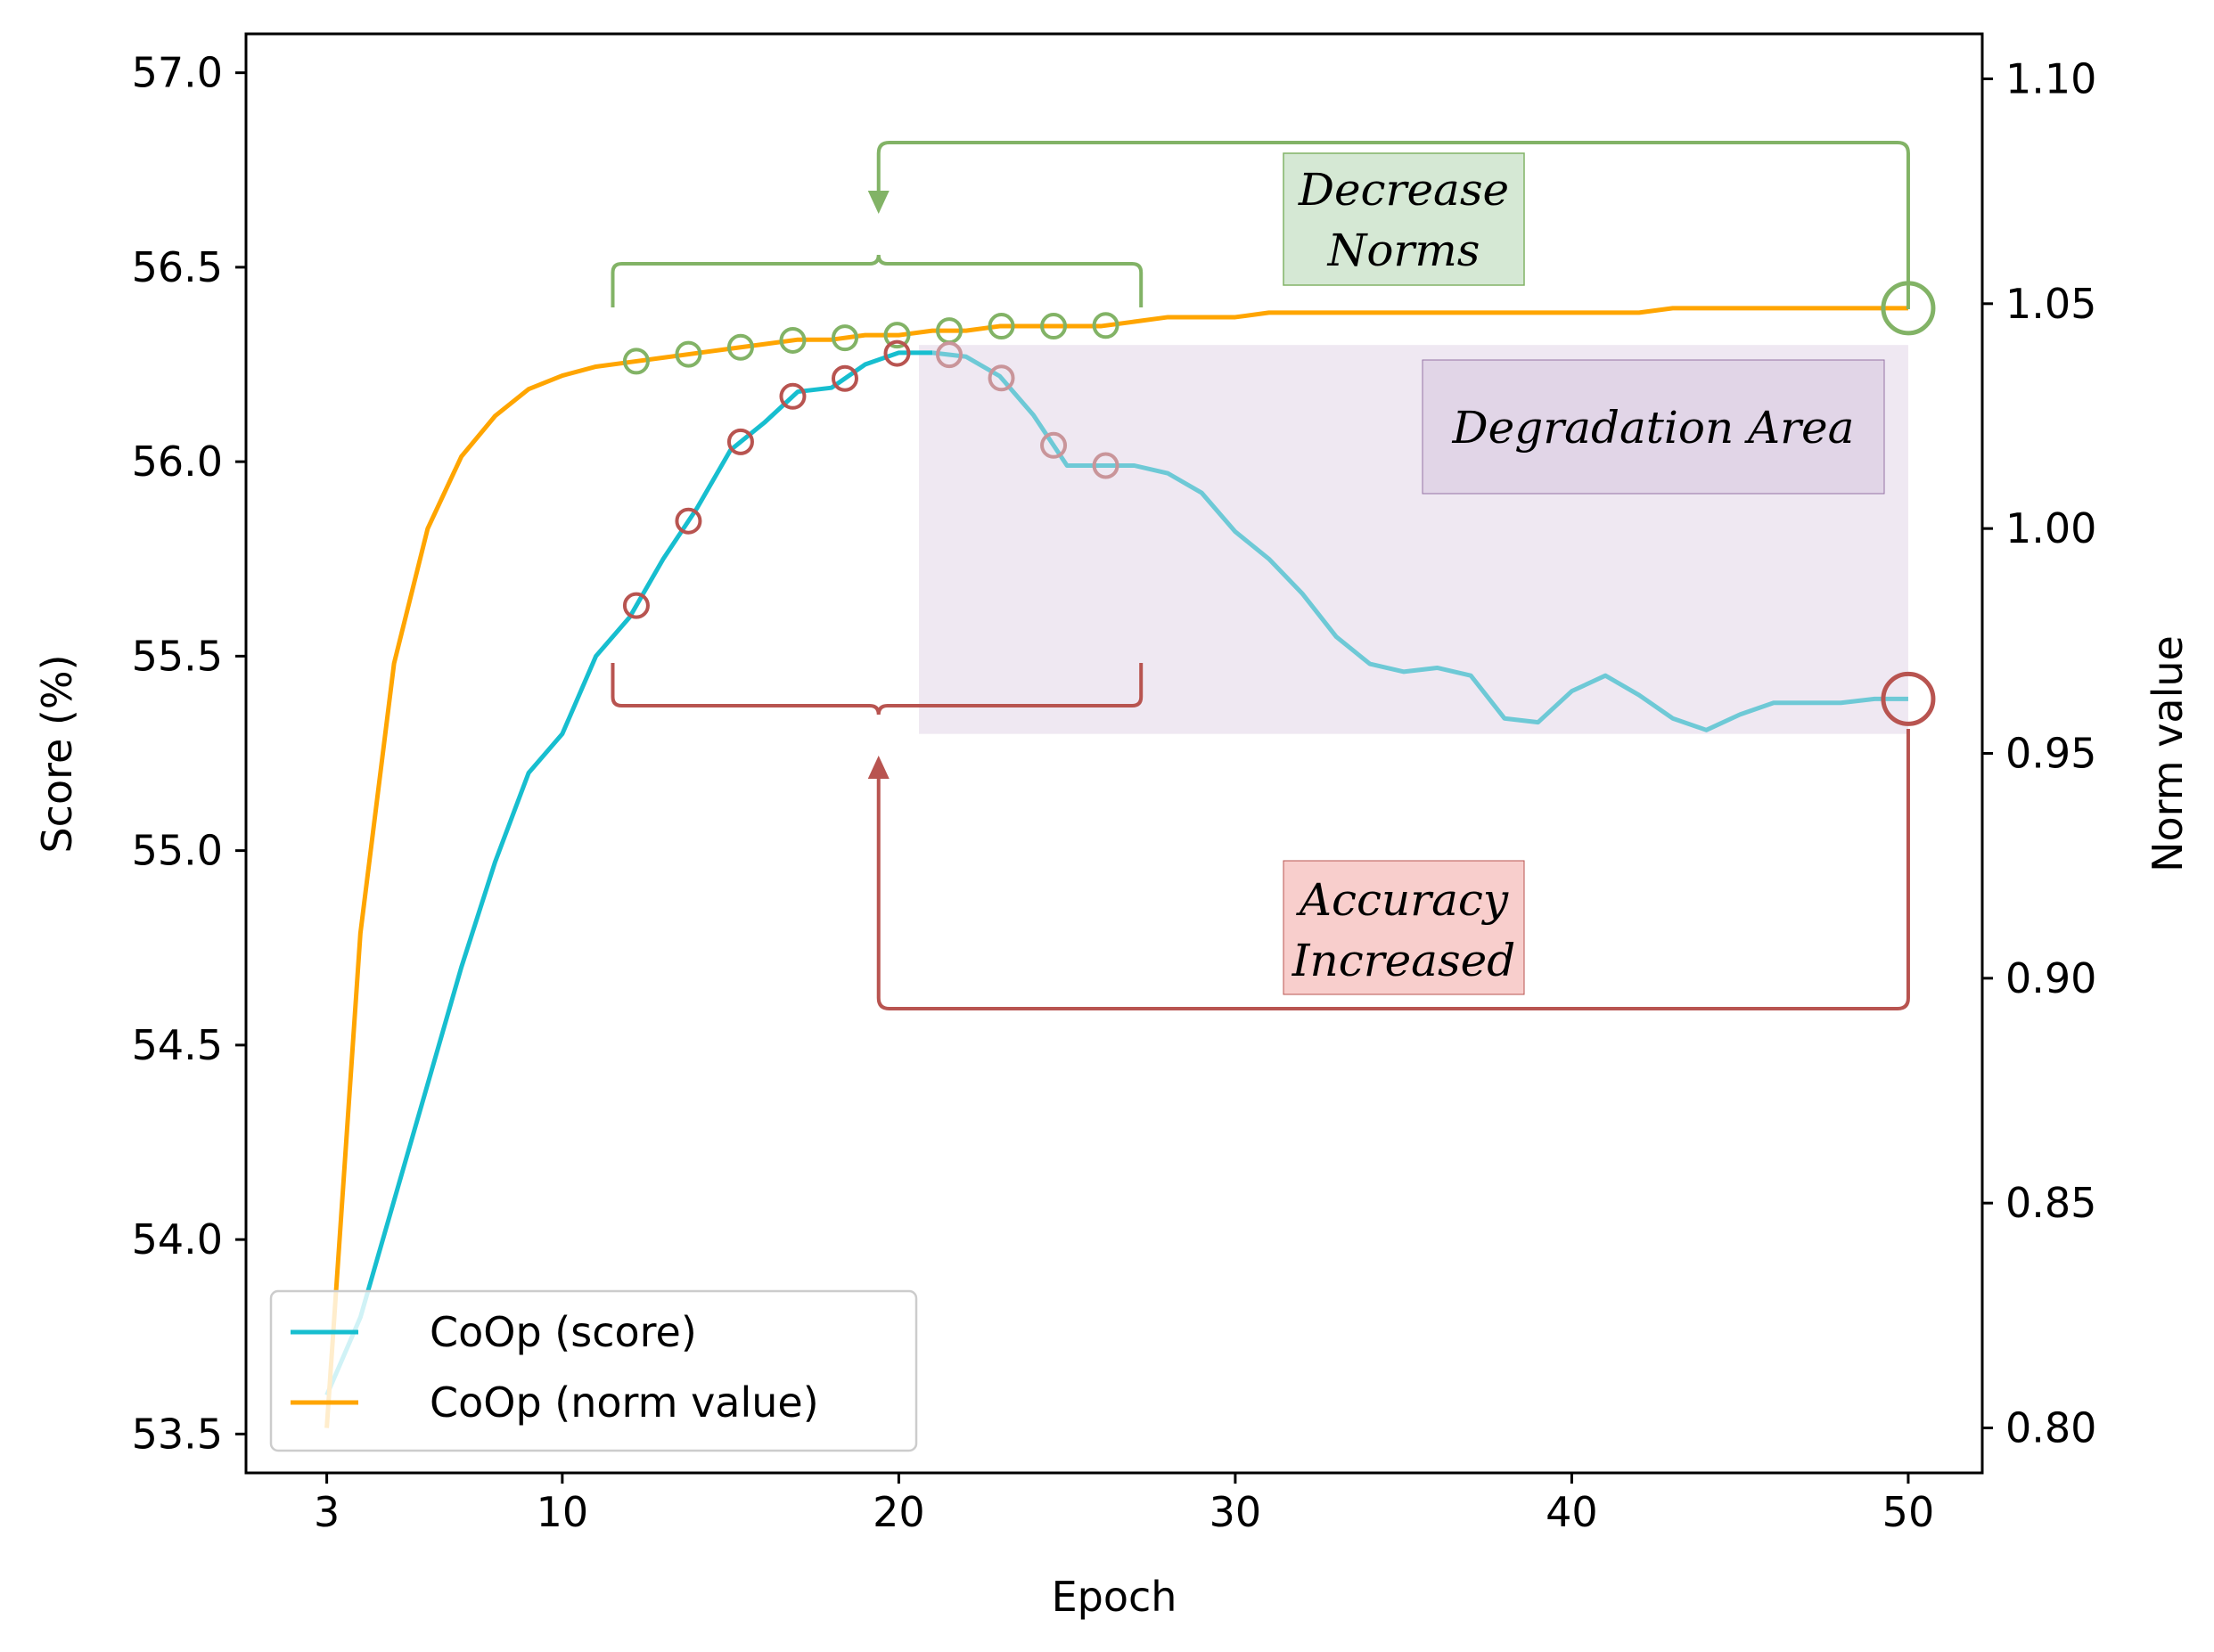 Image resolution: width=2214 pixels, height=1652 pixels. What do you see at coordinates (177, 656) in the screenshot?
I see `y-tick-label: 55.5` at bounding box center [177, 656].